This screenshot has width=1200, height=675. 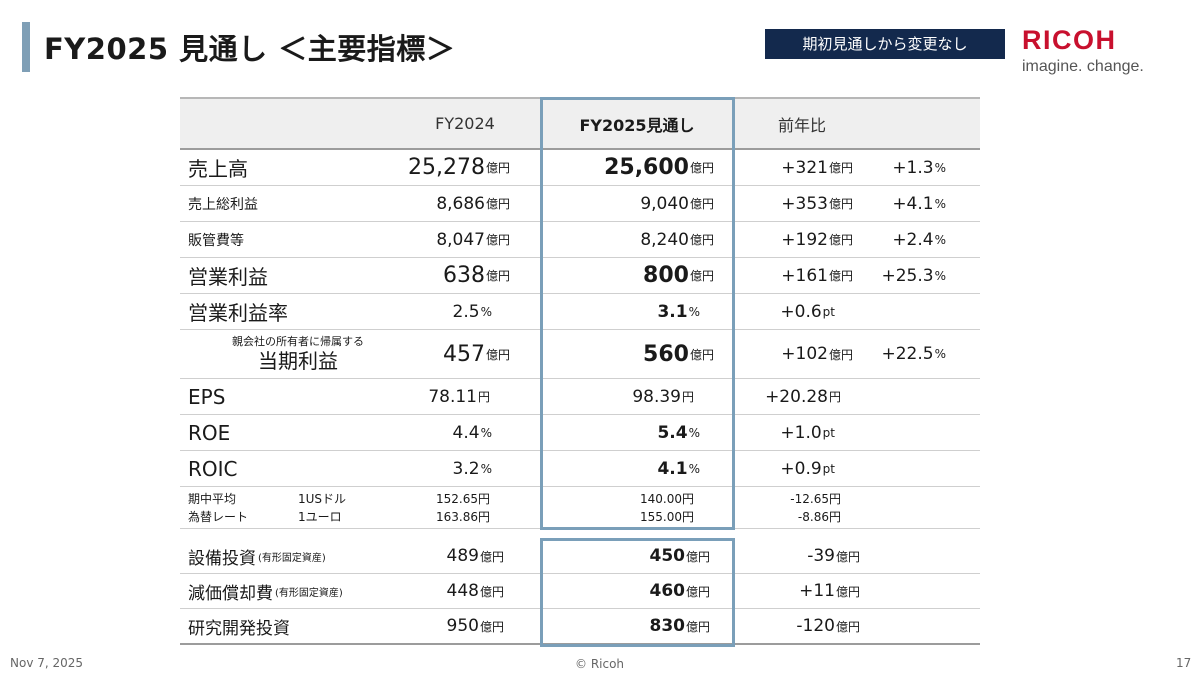 What do you see at coordinates (218, 516) in the screenshot?
I see `fx-label-line2: 為替レート` at bounding box center [218, 516].